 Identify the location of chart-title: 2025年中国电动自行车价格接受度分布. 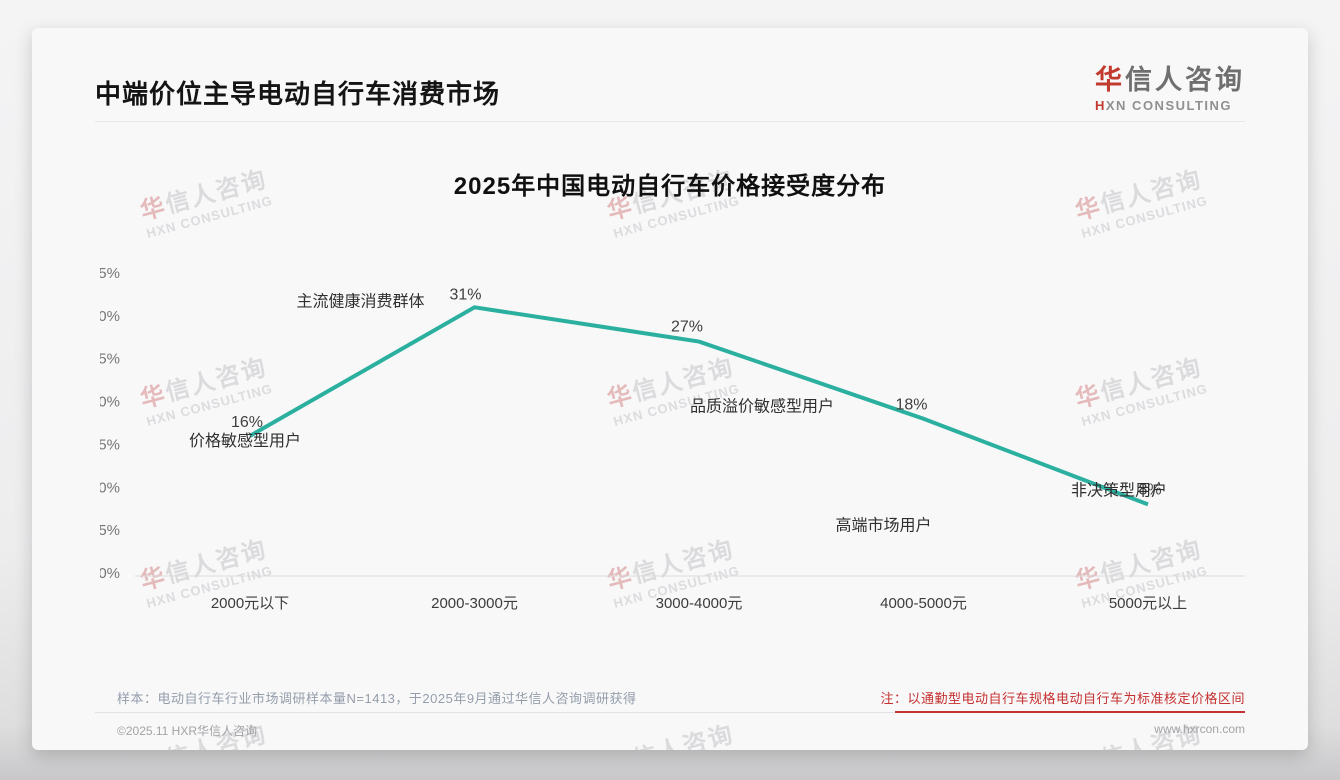
(670, 186).